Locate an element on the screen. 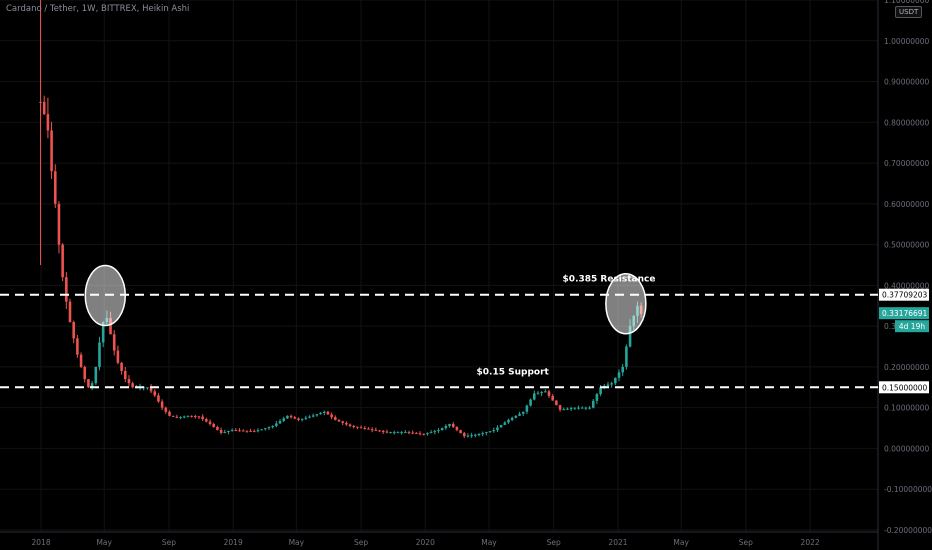 The image size is (932, 550). support-label: $0.15 Support is located at coordinates (513, 372).